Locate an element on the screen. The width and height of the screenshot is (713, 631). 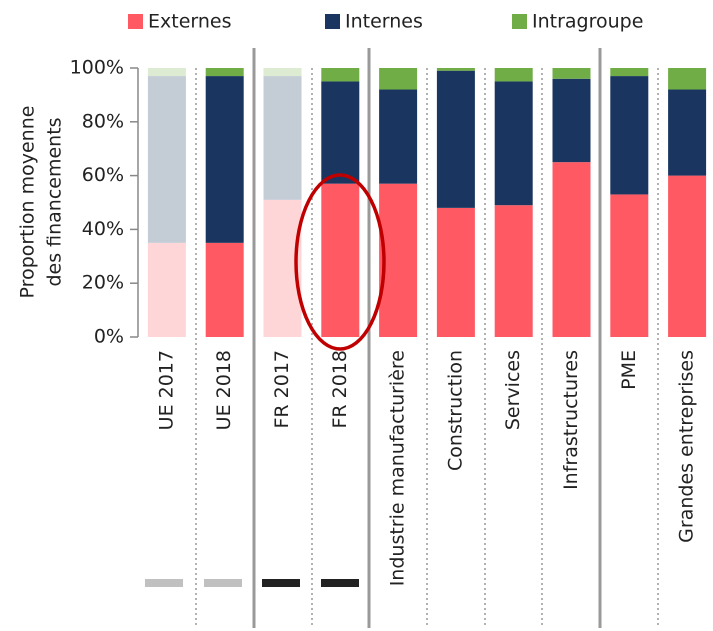
x-tick-label: FR 2017 is located at coordinates (282, 389).